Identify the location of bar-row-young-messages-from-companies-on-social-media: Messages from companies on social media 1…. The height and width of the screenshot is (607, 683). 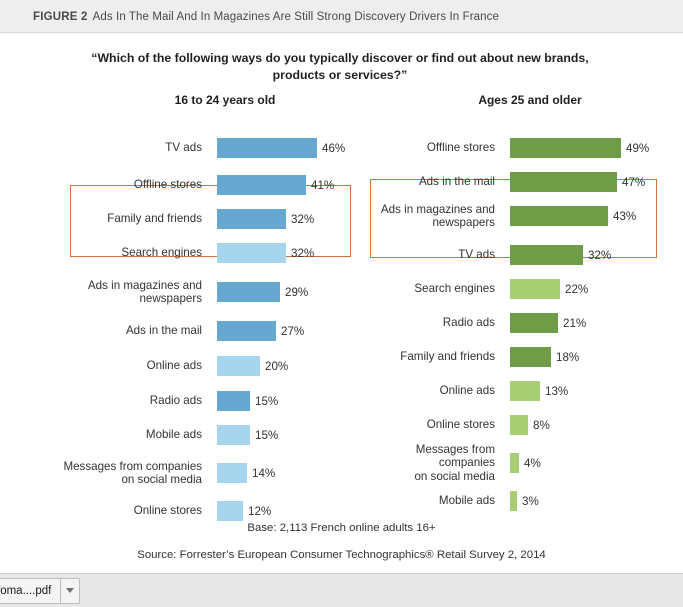
(180, 473).